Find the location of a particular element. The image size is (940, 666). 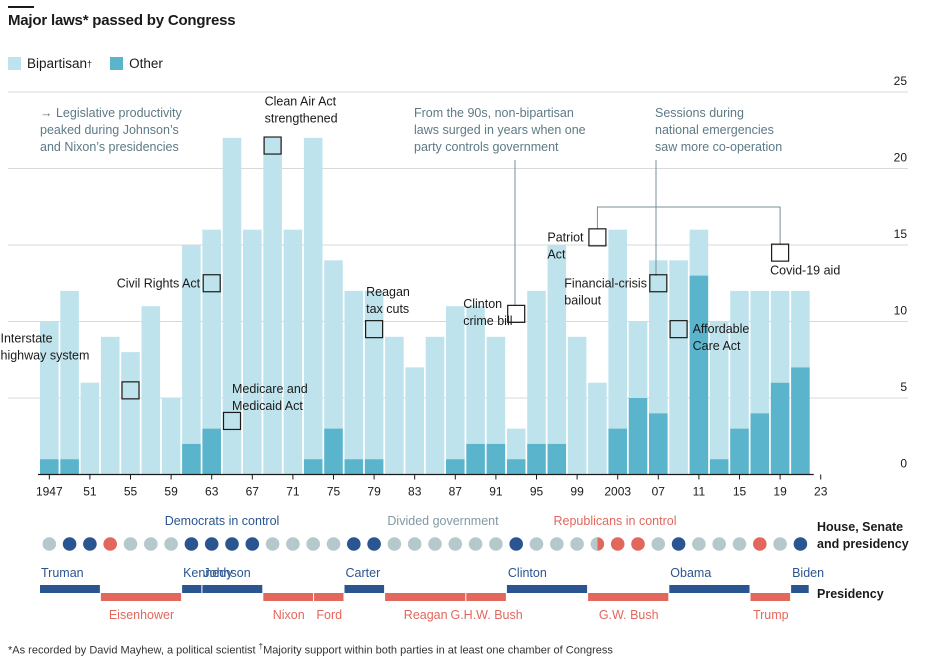

footnote-dagger-mark: † is located at coordinates (261, 646).